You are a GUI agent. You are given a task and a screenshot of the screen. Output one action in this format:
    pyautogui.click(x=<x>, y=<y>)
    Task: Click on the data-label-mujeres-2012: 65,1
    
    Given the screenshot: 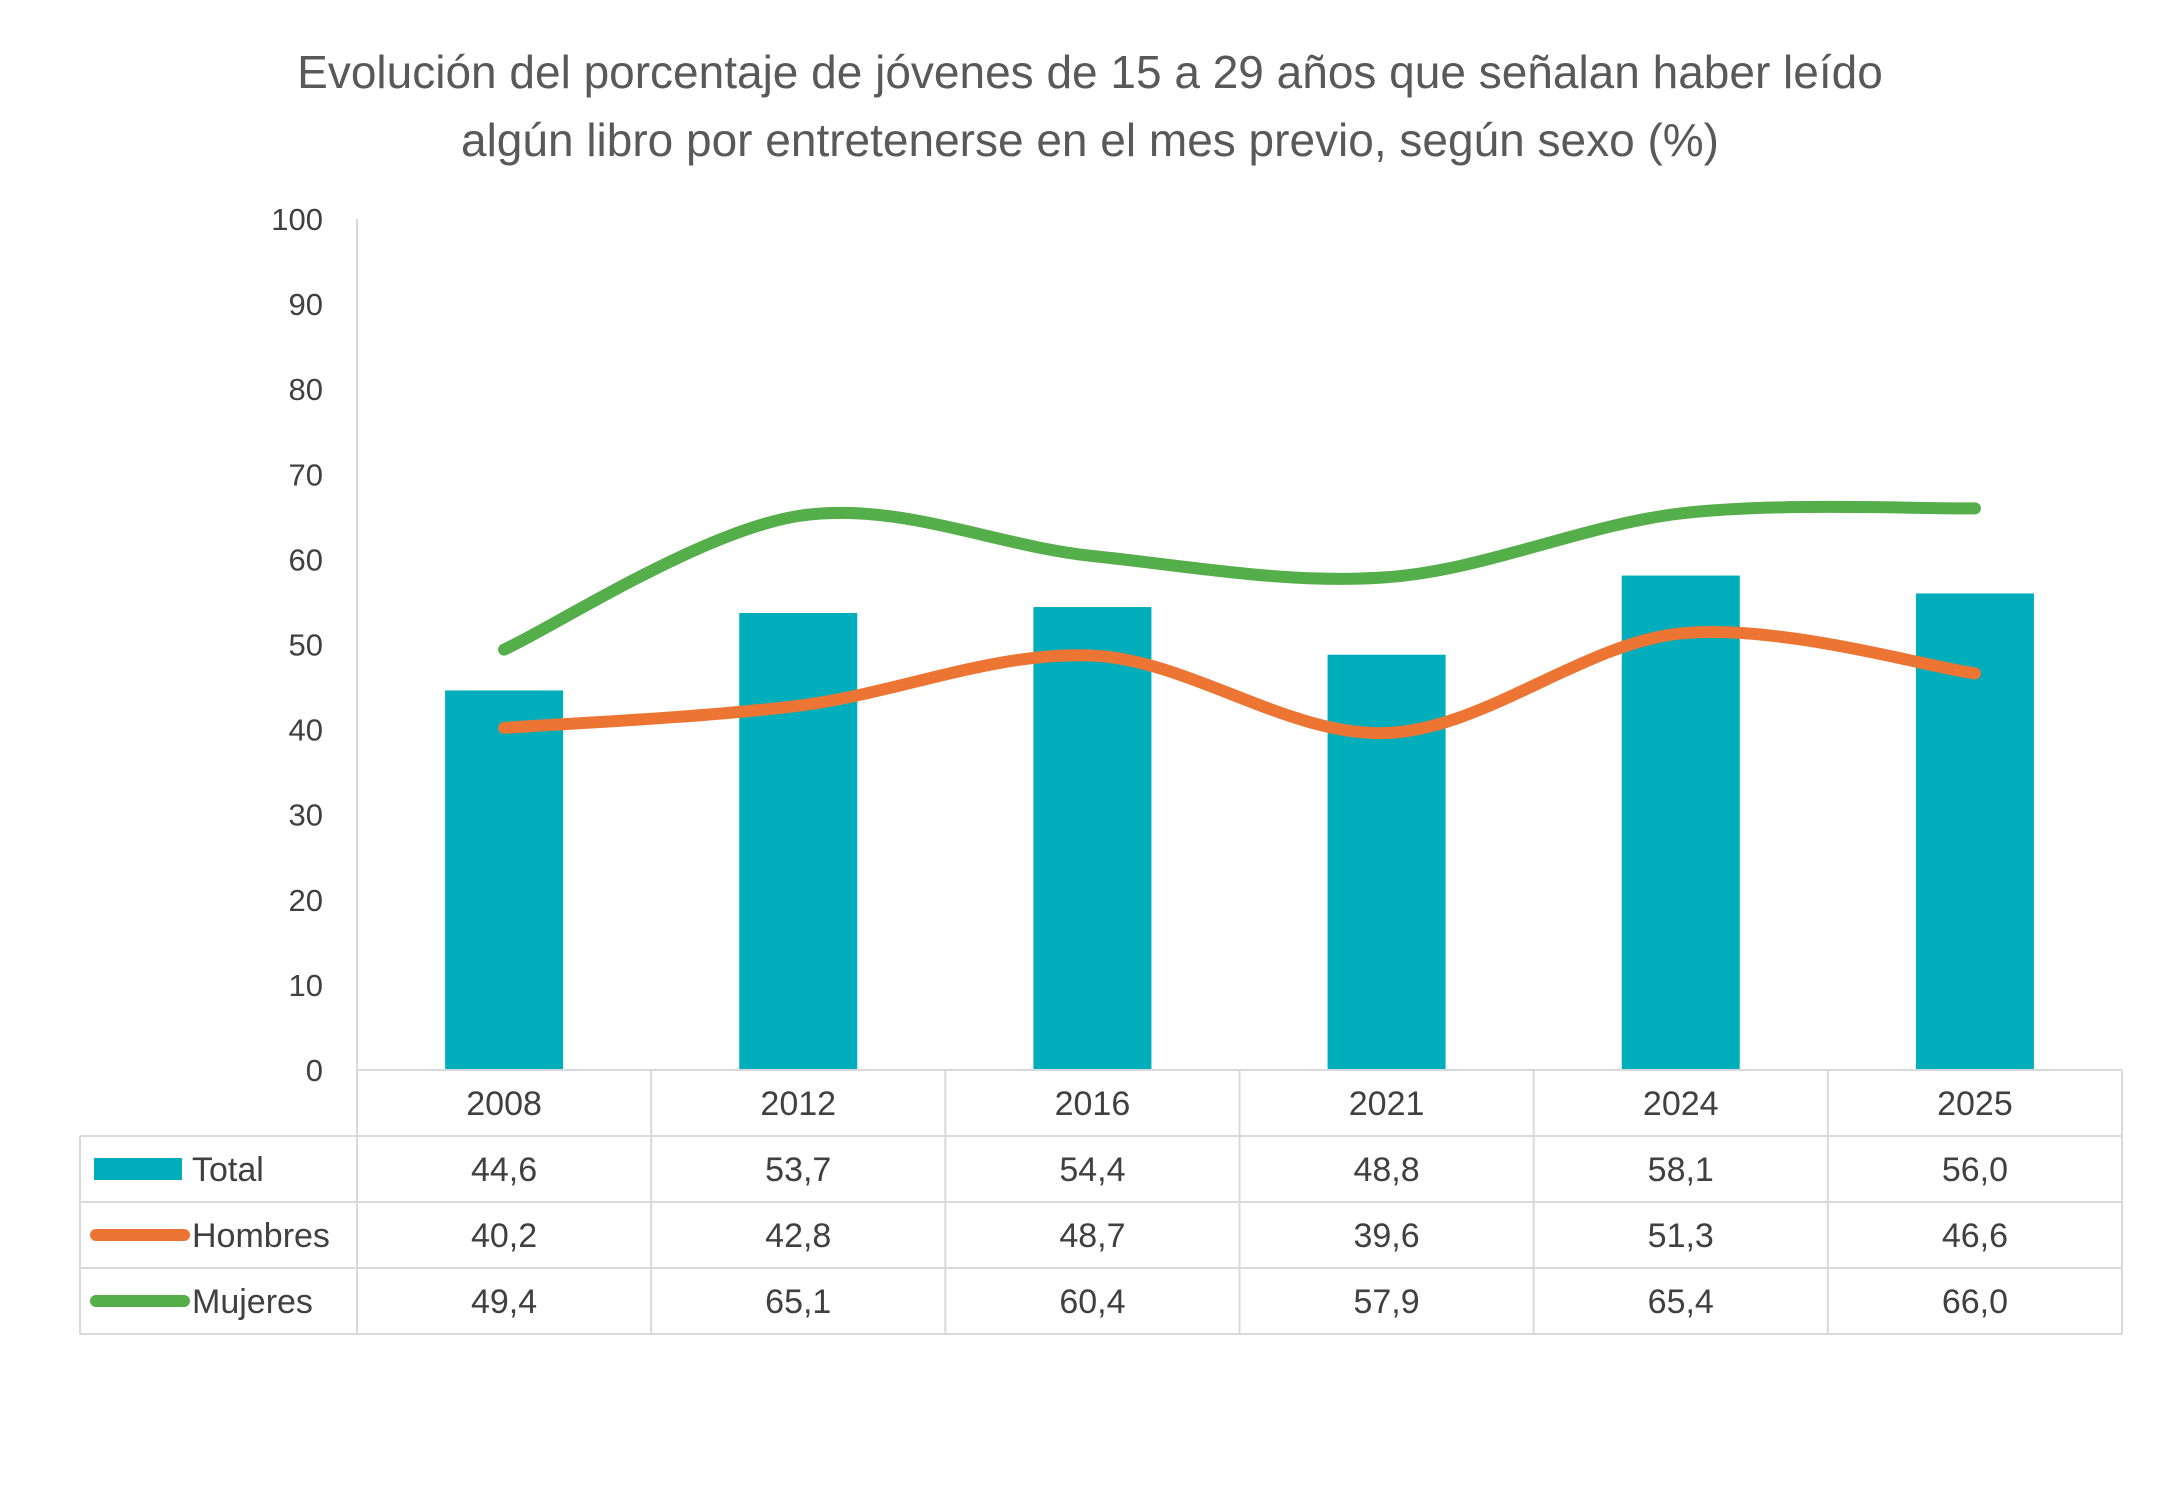 What is the action you would take?
    pyautogui.click(x=798, y=1302)
    